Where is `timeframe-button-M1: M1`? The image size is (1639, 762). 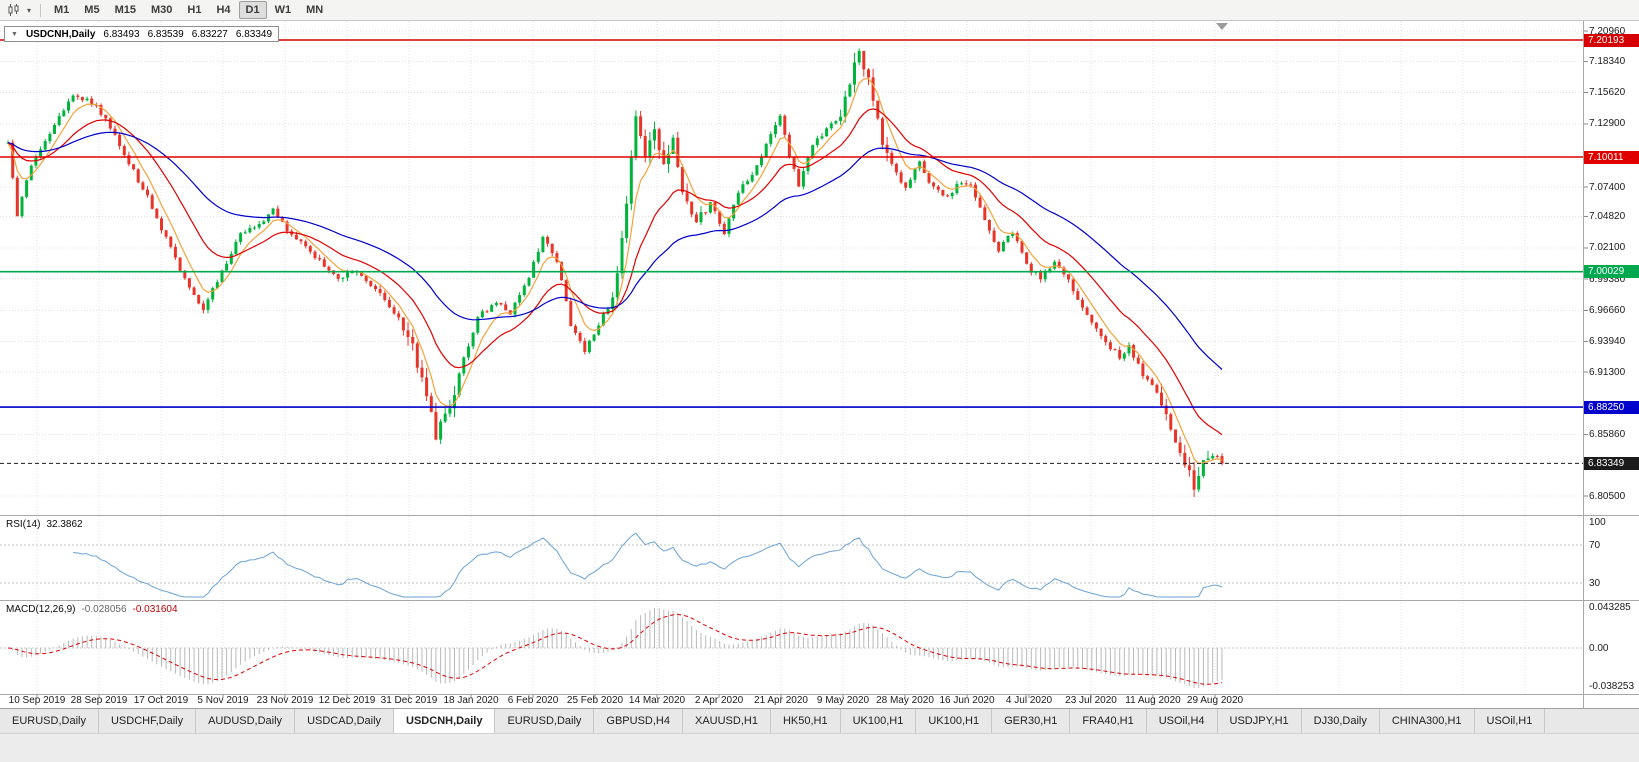 timeframe-button-M1: M1 is located at coordinates (62, 10).